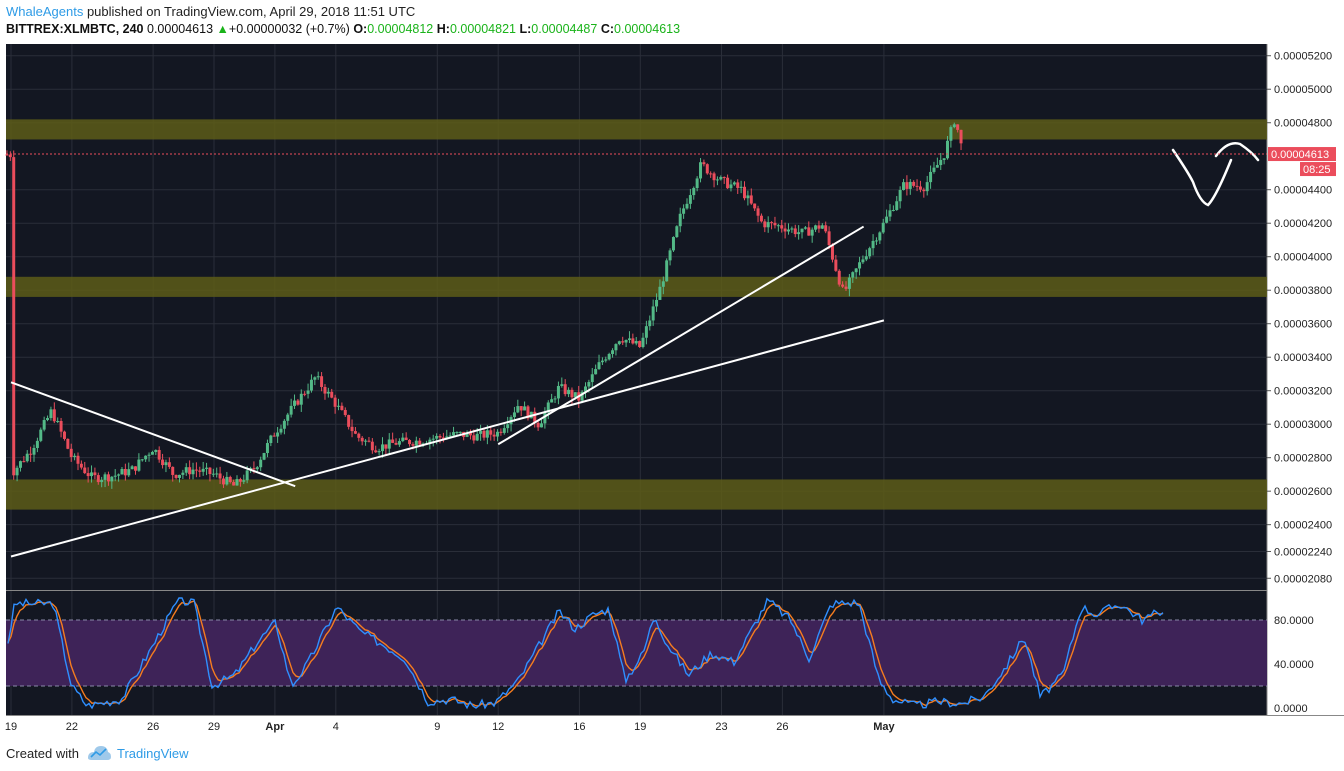 The height and width of the screenshot is (771, 1344). I want to click on time-tick-label: May, so click(884, 727).